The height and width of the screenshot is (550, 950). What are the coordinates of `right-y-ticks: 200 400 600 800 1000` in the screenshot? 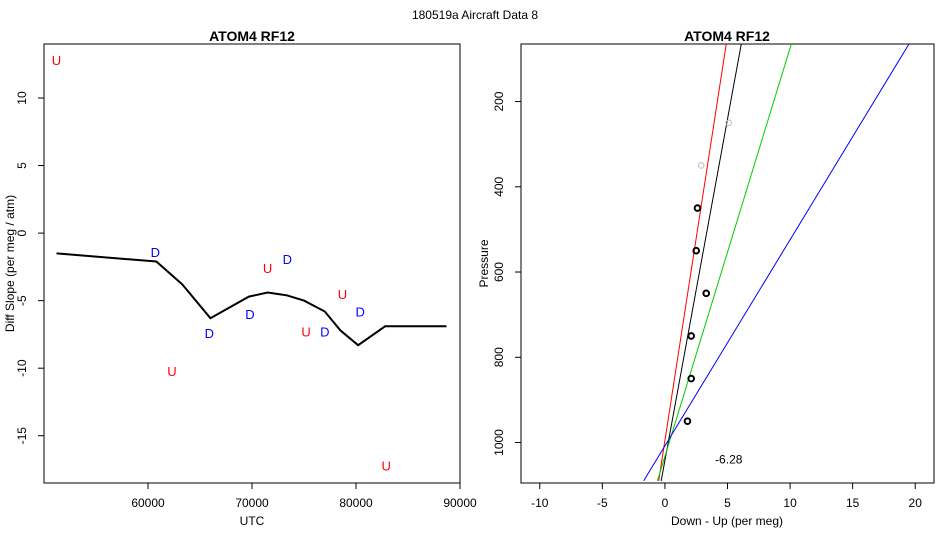 It's located at (506, 273).